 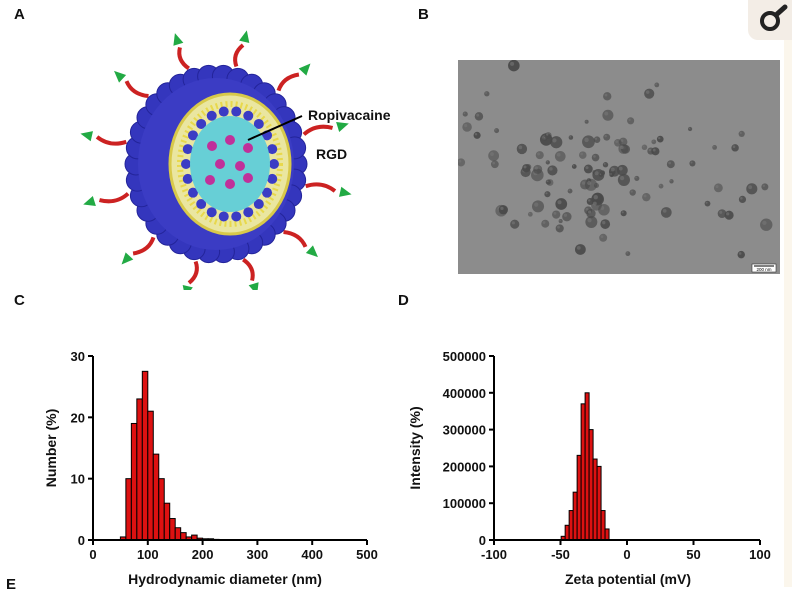 I want to click on magnifier-icon, so click(x=774, y=17).